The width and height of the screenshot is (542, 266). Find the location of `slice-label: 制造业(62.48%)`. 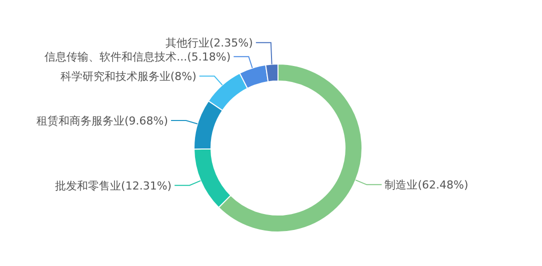

slice-label: 制造业(62.48%) is located at coordinates (426, 185).